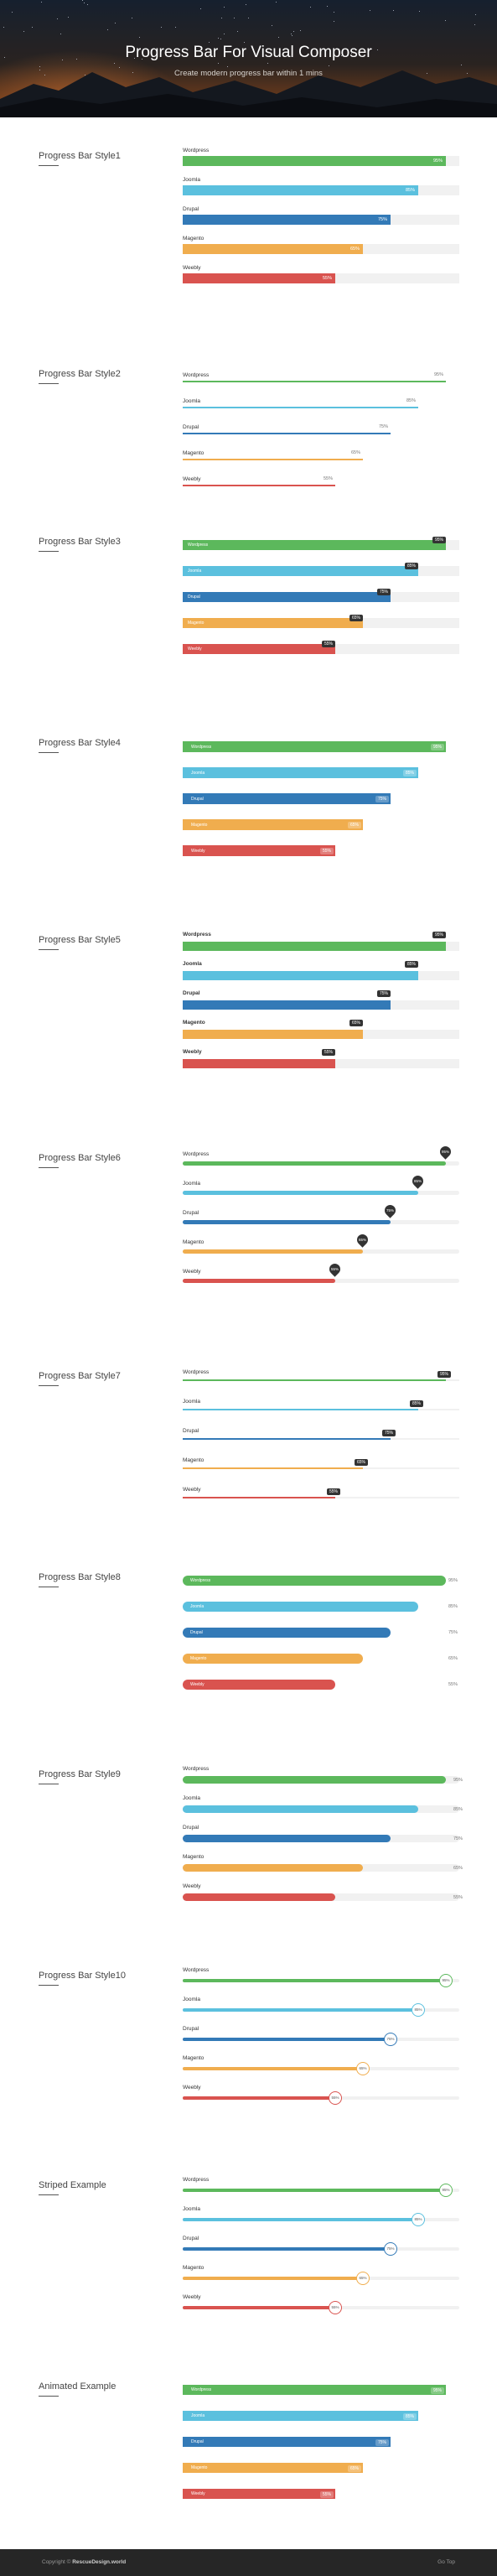 The width and height of the screenshot is (497, 2576). Describe the element at coordinates (273, 2468) in the screenshot. I see `progress-fill: Magento` at that location.